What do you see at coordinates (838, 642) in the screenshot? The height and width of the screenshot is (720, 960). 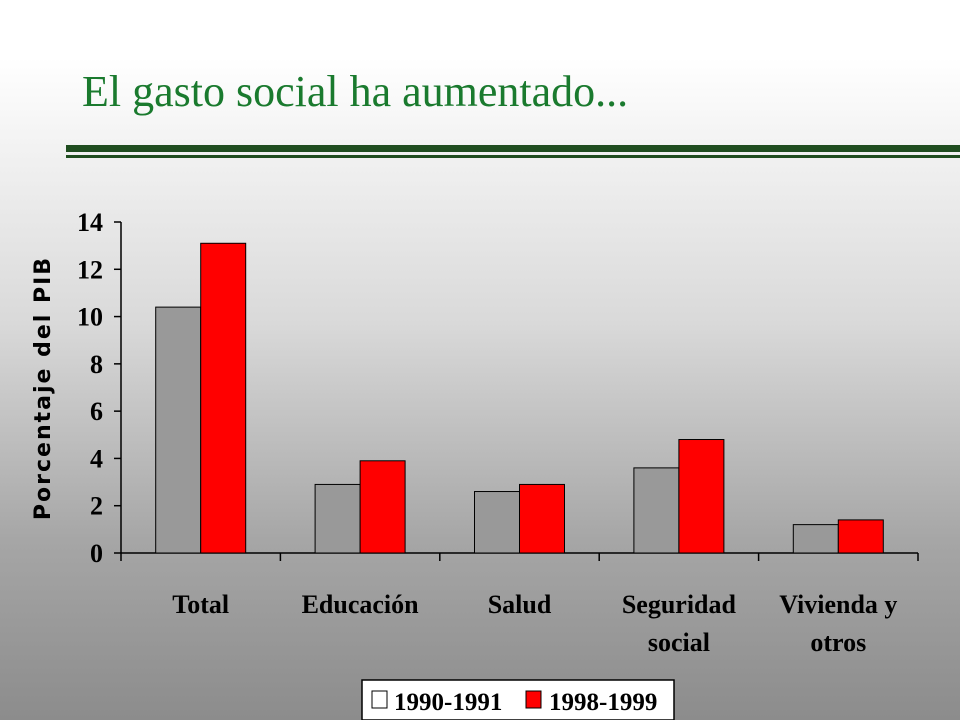 I see `x-category-label: otros` at bounding box center [838, 642].